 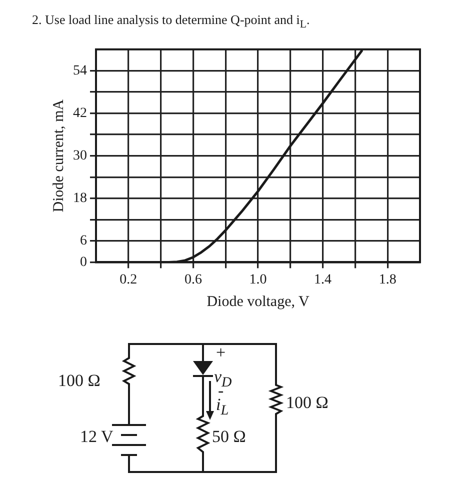 What do you see at coordinates (129, 280) in the screenshot?
I see `x-tick-label: 0.2` at bounding box center [129, 280].